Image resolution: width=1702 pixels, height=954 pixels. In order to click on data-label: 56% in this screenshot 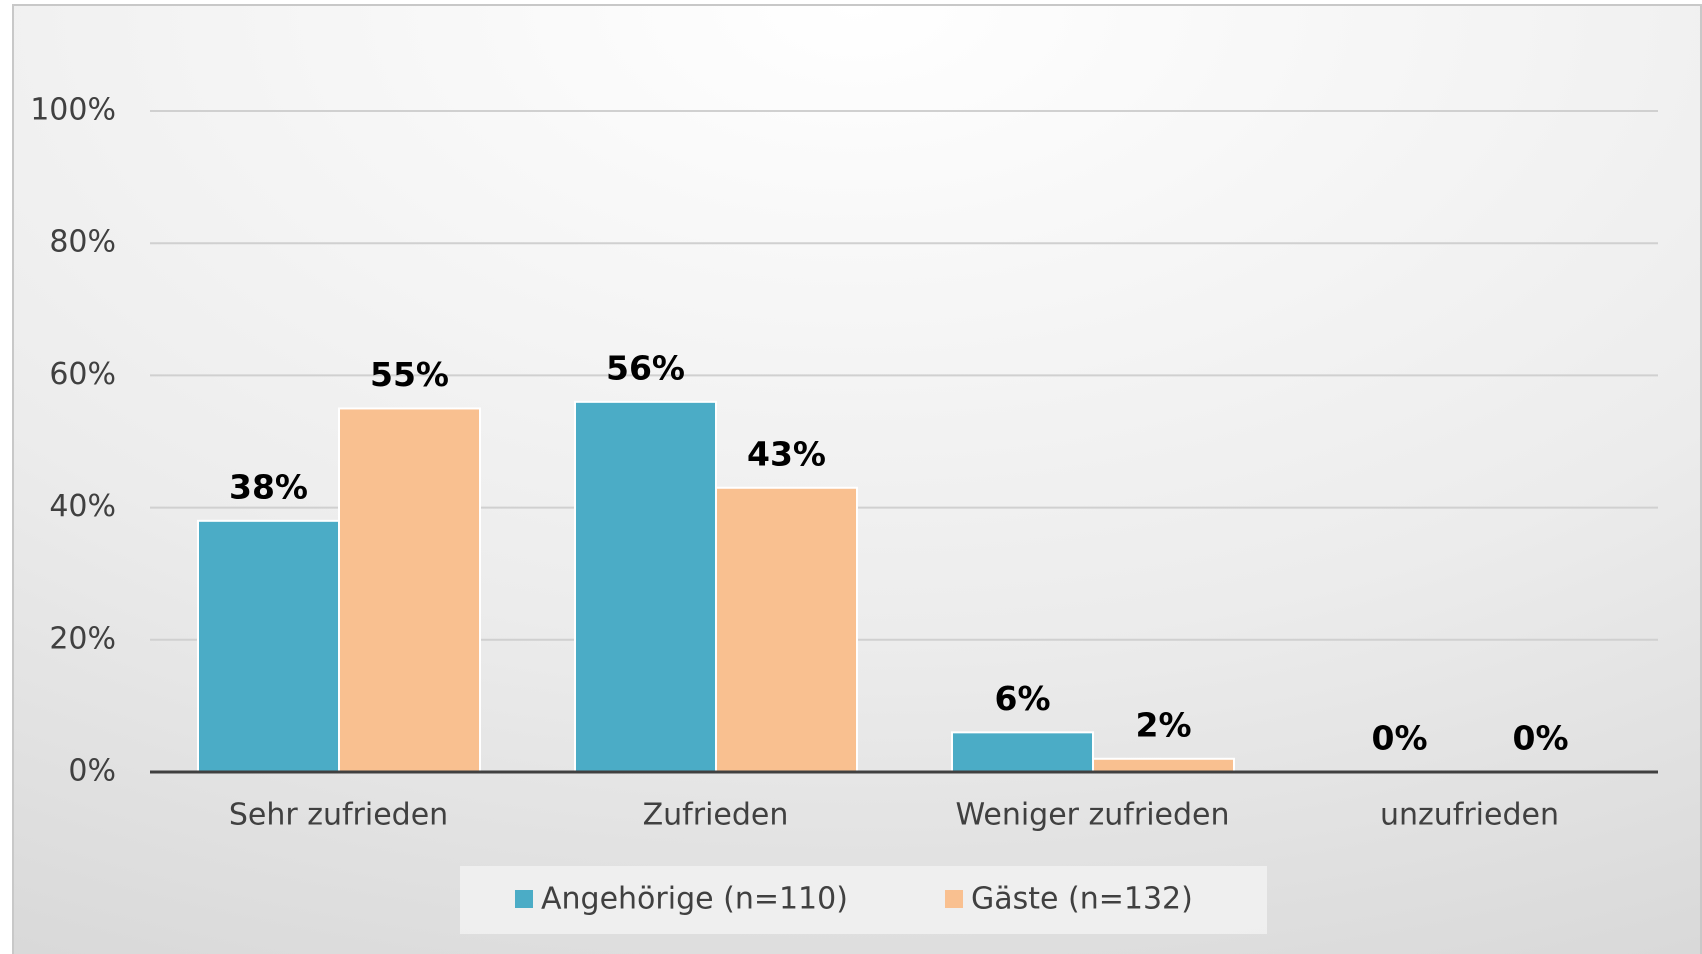, I will do `click(645, 367)`.